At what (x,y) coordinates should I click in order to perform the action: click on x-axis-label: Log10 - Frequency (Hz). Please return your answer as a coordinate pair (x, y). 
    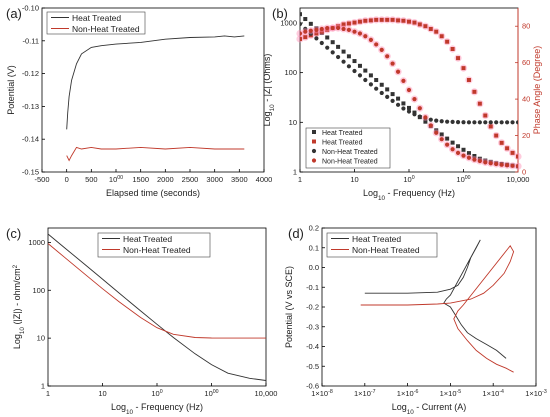
    Looking at the image, I should click on (157, 409).